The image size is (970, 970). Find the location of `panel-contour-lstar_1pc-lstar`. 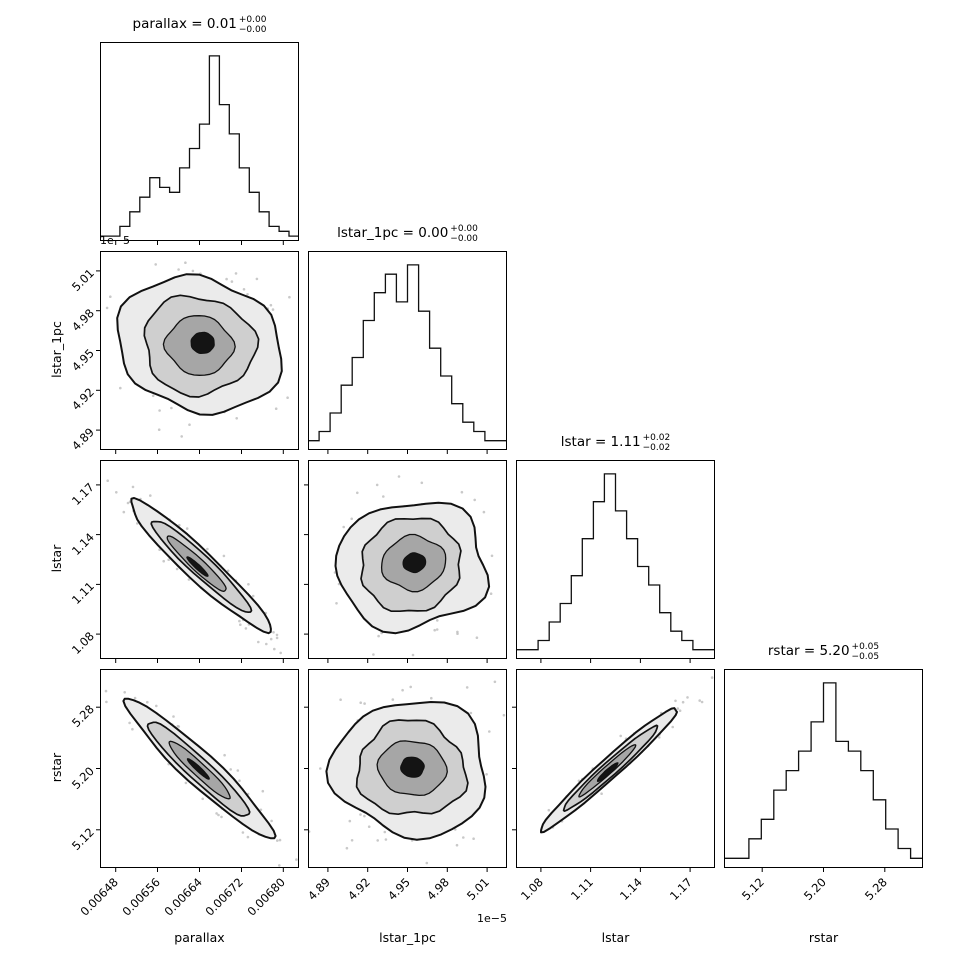

panel-contour-lstar_1pc-lstar is located at coordinates (405, 561).